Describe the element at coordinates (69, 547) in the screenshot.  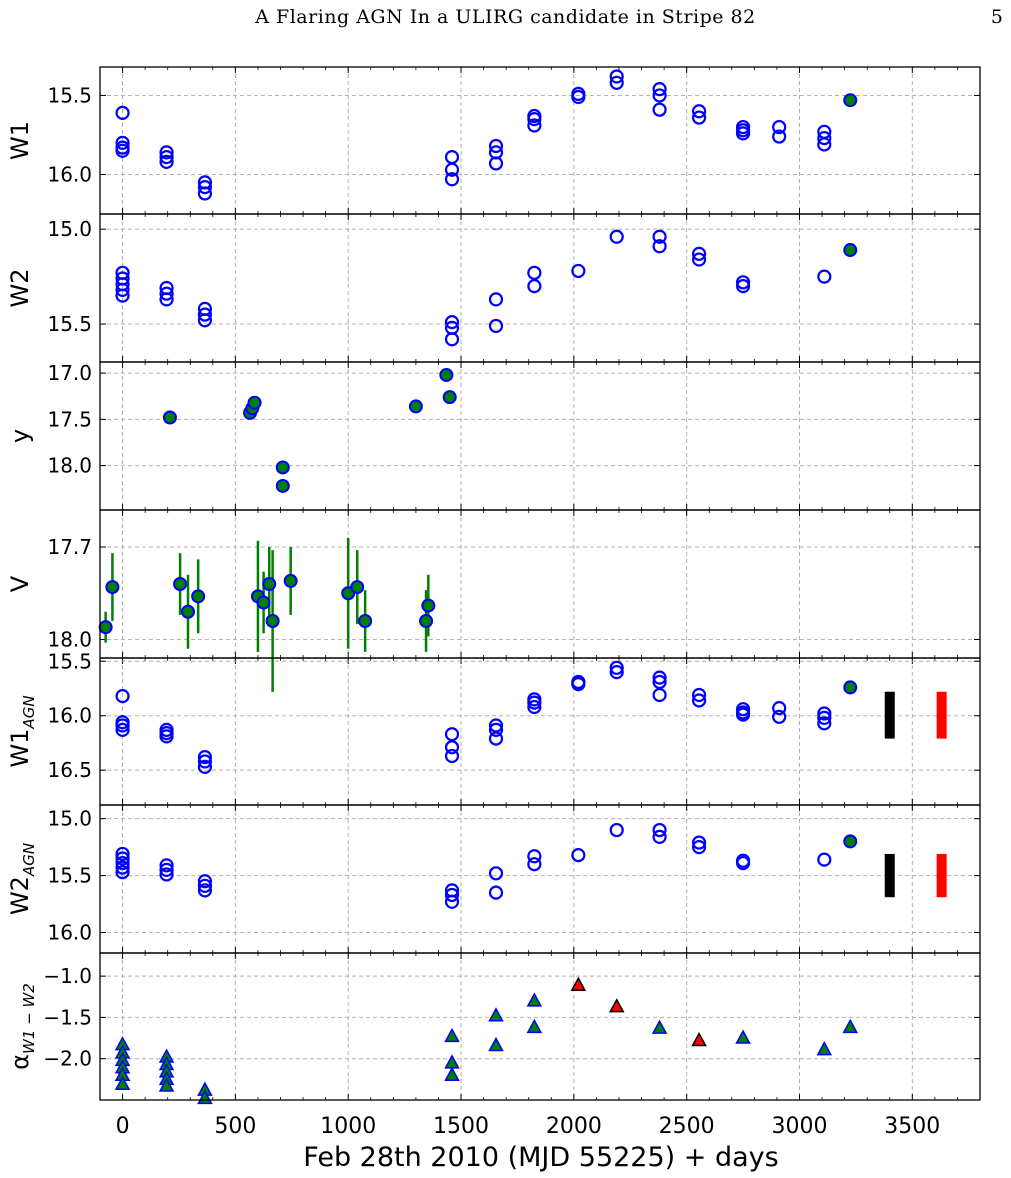
I see `y-tick-label: 17.7` at that location.